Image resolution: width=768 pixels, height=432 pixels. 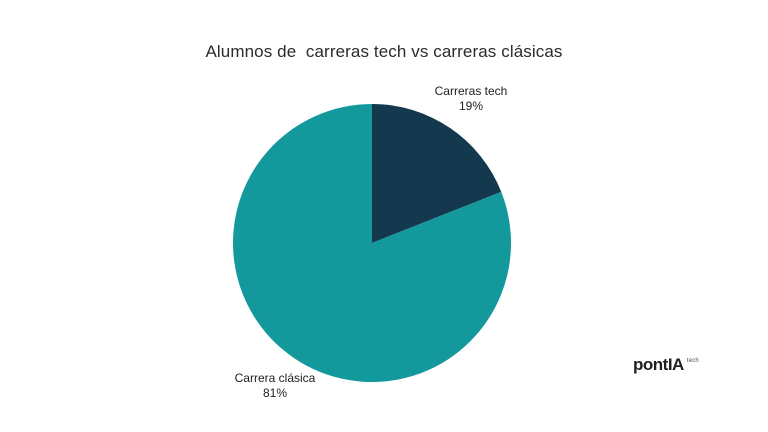 What do you see at coordinates (437, 173) in the screenshot?
I see `pie-slice-tech` at bounding box center [437, 173].